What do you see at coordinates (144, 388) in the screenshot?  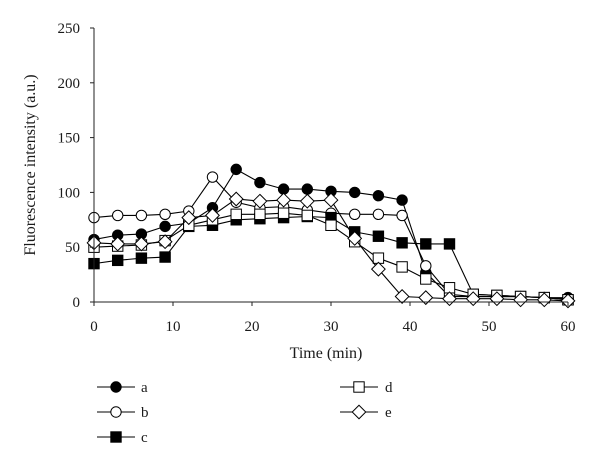 I see `legend-label: a` at bounding box center [144, 388].